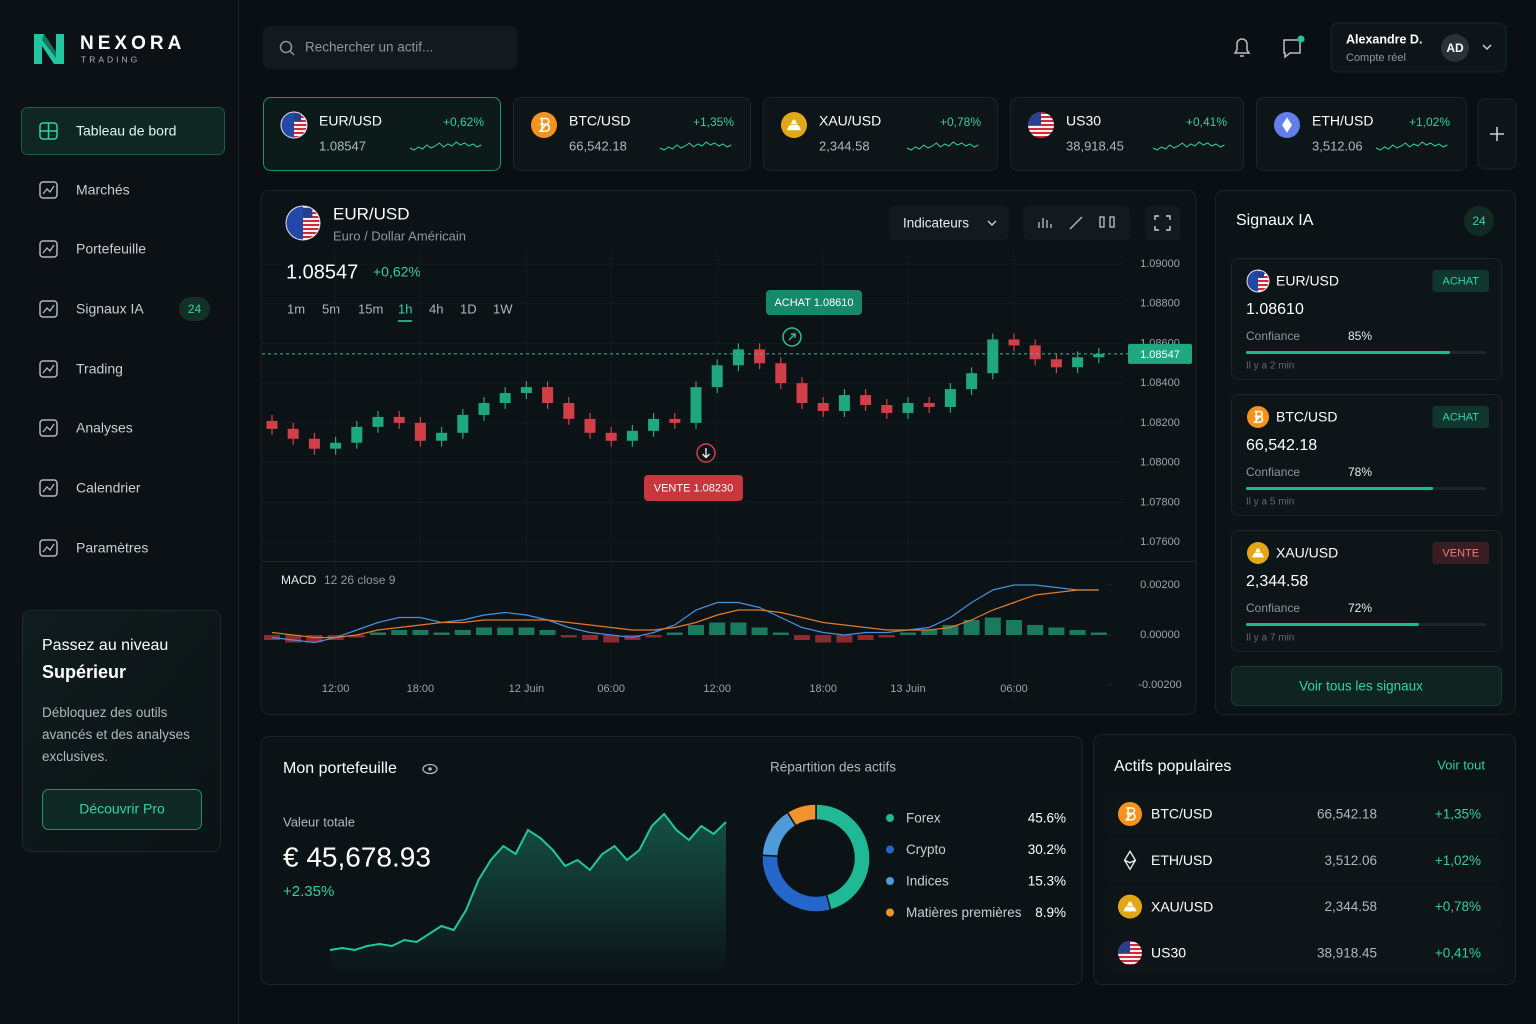  What do you see at coordinates (99, 369) in the screenshot?
I see `nav-item: Trading` at bounding box center [99, 369].